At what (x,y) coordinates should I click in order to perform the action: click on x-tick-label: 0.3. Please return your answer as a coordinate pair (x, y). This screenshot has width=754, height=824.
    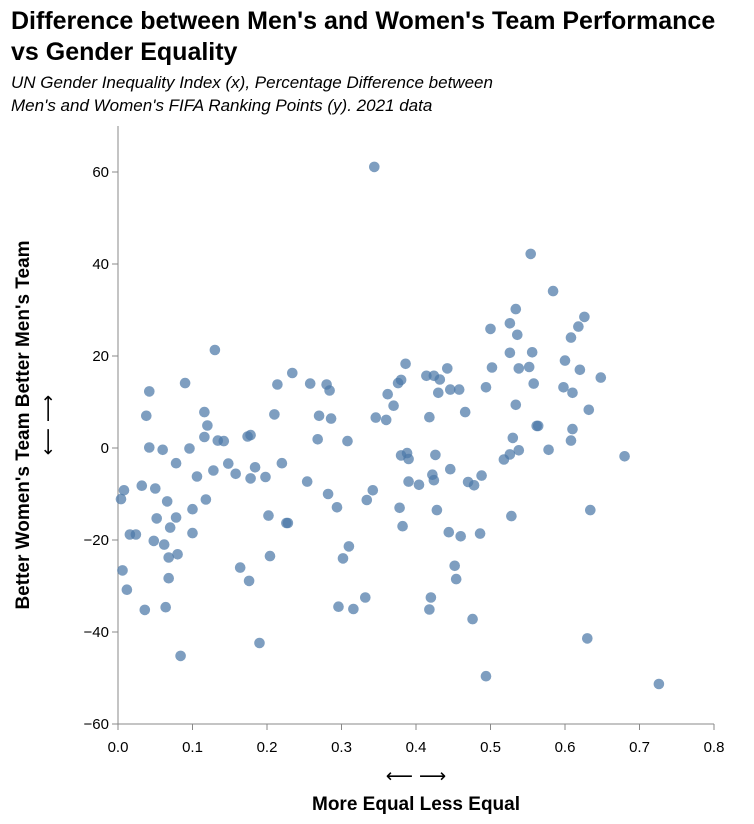
    Looking at the image, I should click on (341, 747).